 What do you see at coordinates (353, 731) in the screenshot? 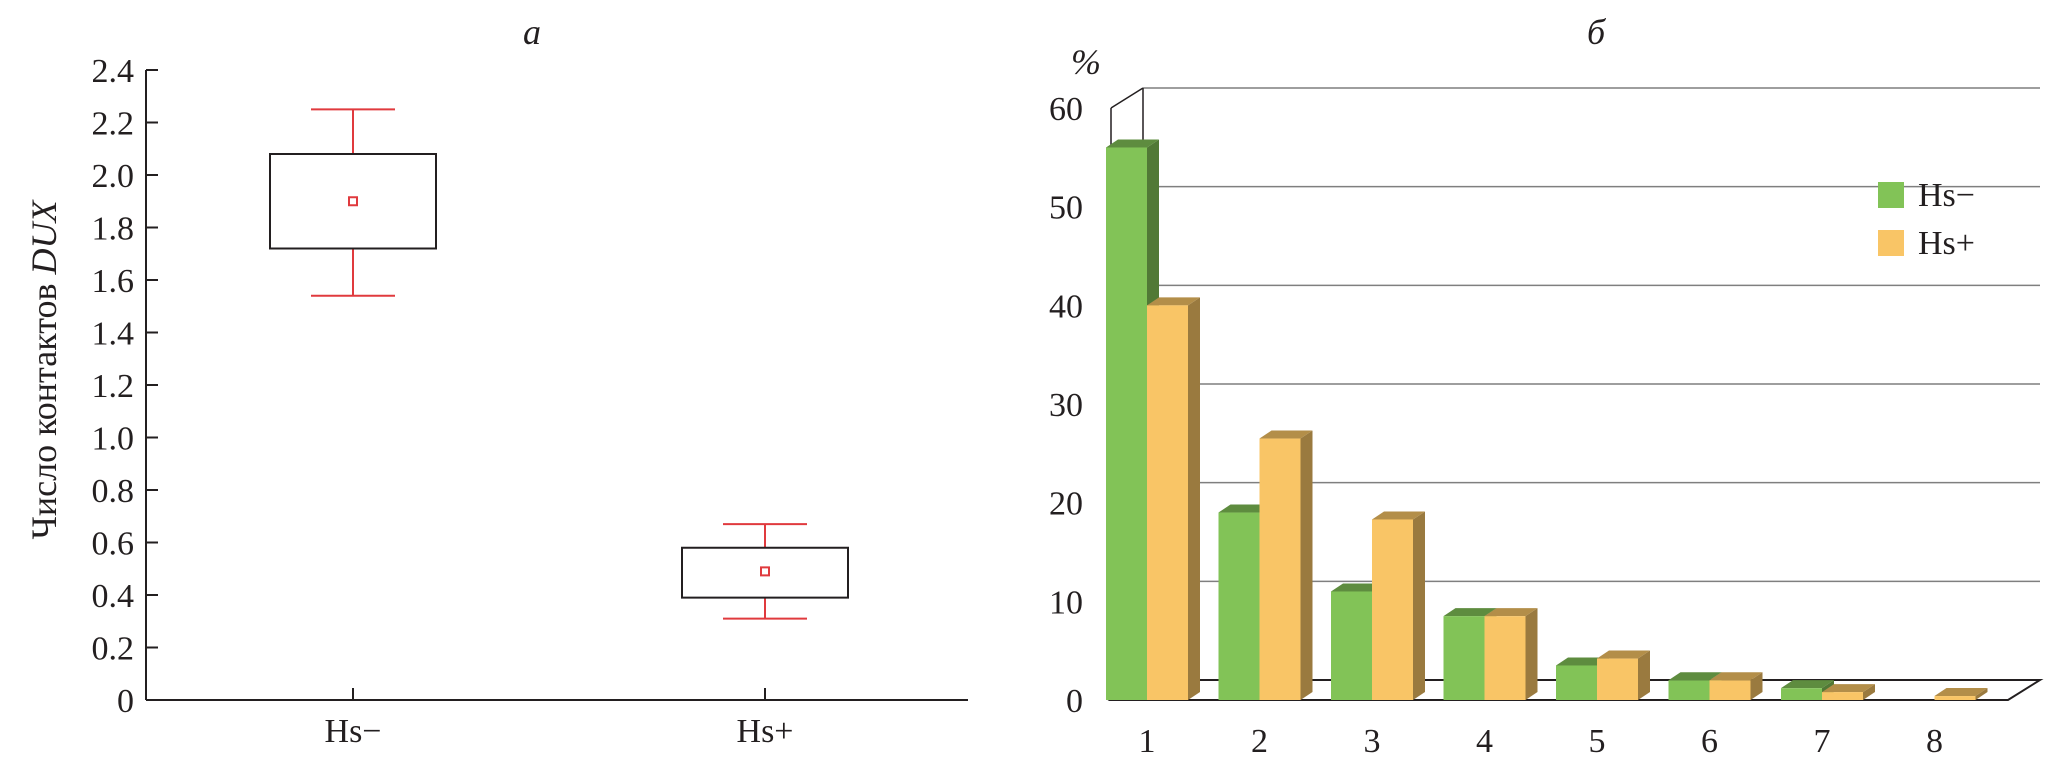
I see `x-tick-label: Hs−` at bounding box center [353, 731].